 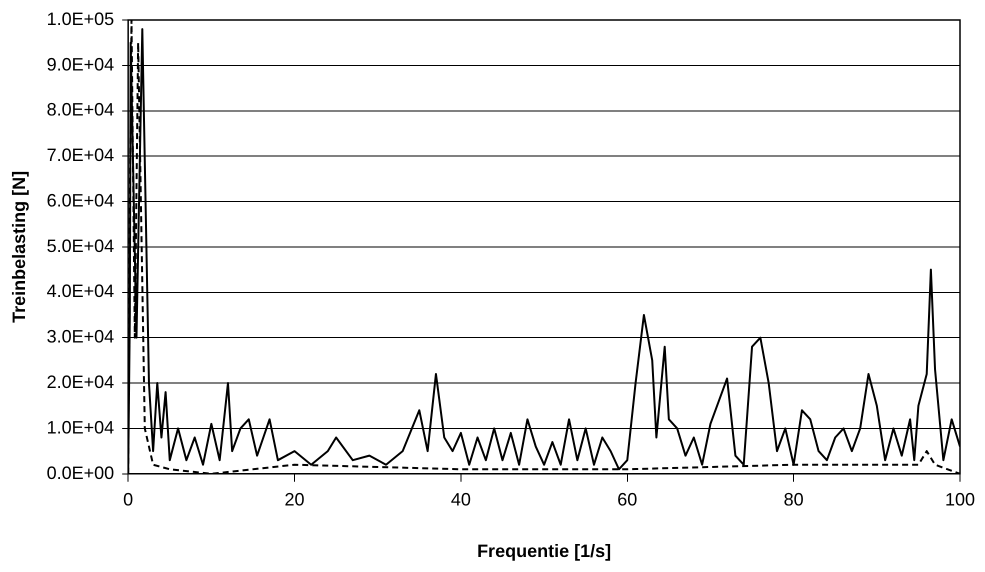 What do you see at coordinates (80, 110) in the screenshot?
I see `y-tick-label: 8.0E+04` at bounding box center [80, 110].